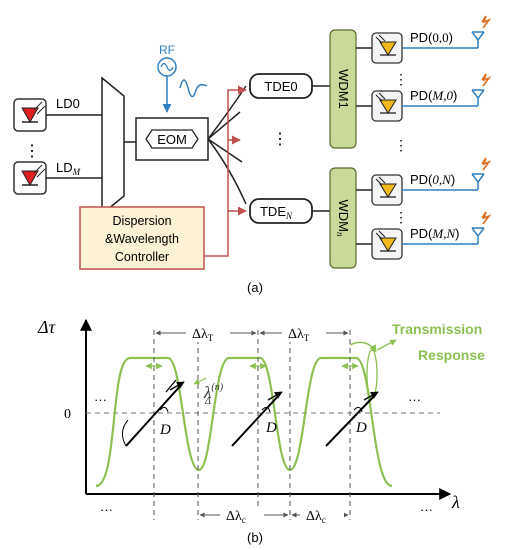 The image size is (511, 550). What do you see at coordinates (455, 502) in the screenshot?
I see `x-axis-label: λ` at bounding box center [455, 502].